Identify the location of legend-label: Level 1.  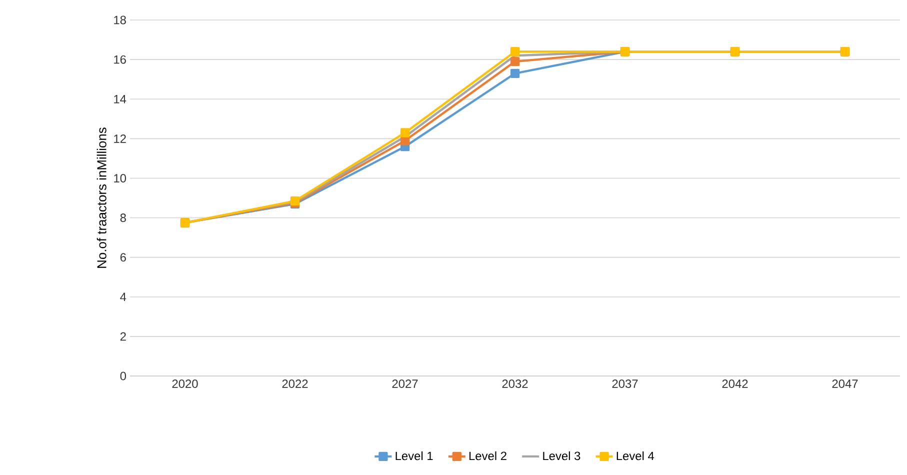
(414, 455).